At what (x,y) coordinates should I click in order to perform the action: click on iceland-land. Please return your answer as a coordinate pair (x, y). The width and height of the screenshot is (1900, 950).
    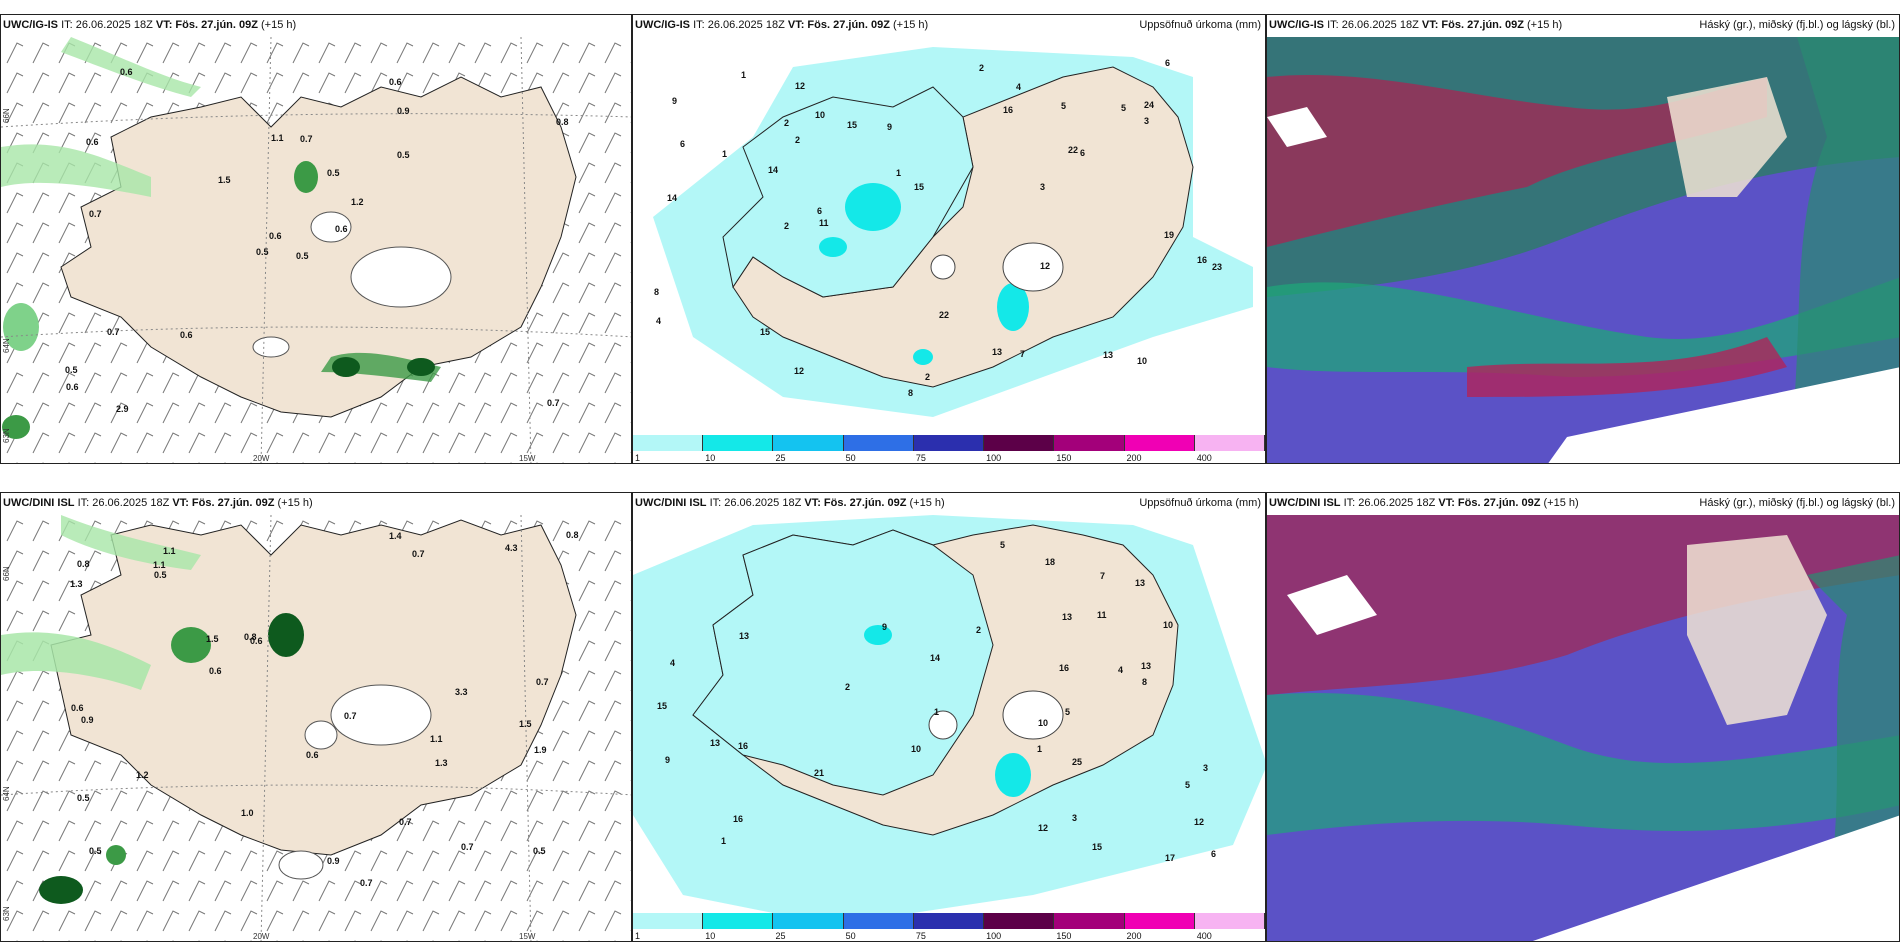
    Looking at the image, I should click on (318, 247).